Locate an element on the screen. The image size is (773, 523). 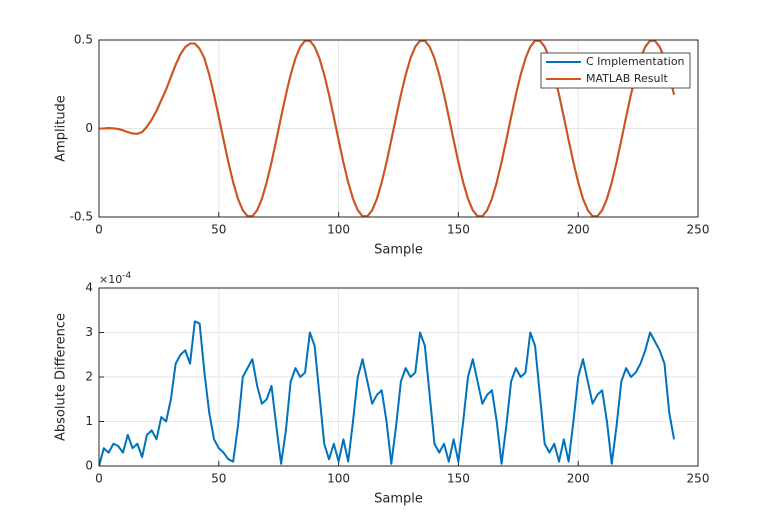
exponent-base: ×10 is located at coordinates (110, 279).